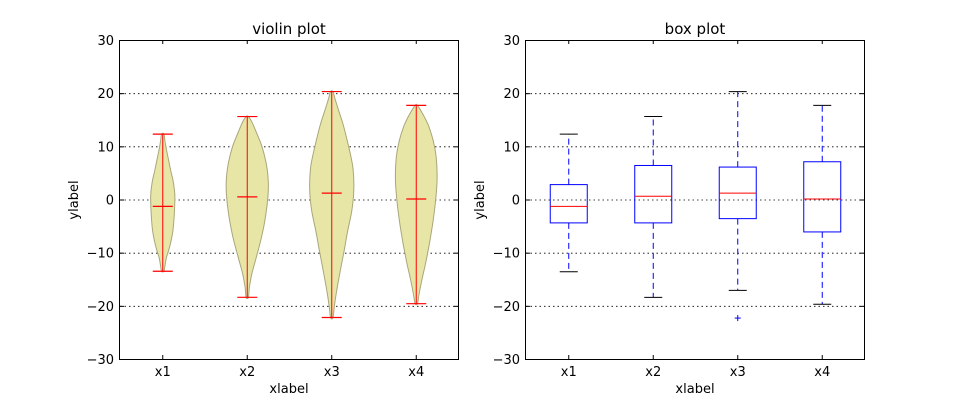 The width and height of the screenshot is (960, 400). I want to click on box-xtick-label: x1, so click(569, 372).